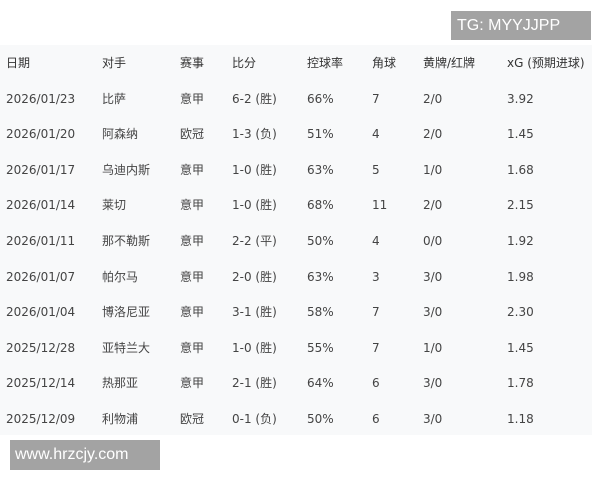 The image size is (600, 480). What do you see at coordinates (41, 169) in the screenshot?
I see `cell-date: 2026/01/17` at bounding box center [41, 169].